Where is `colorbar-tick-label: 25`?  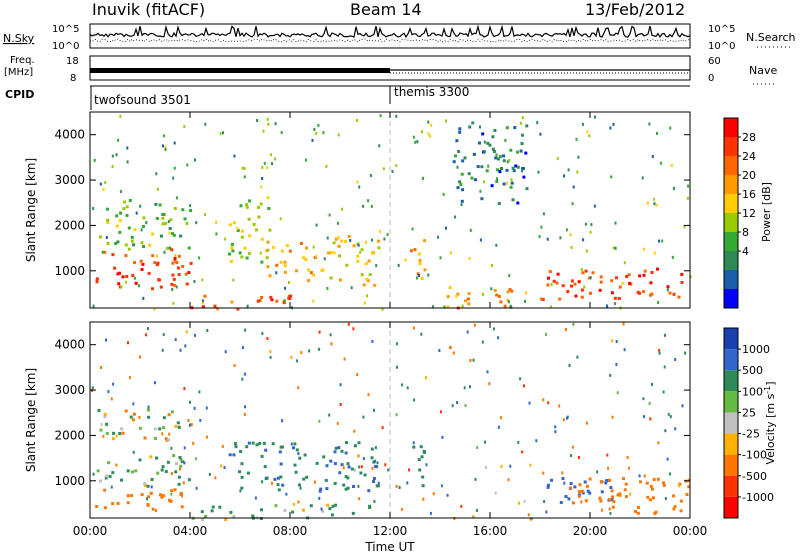 colorbar-tick-label: 25 is located at coordinates (749, 412).